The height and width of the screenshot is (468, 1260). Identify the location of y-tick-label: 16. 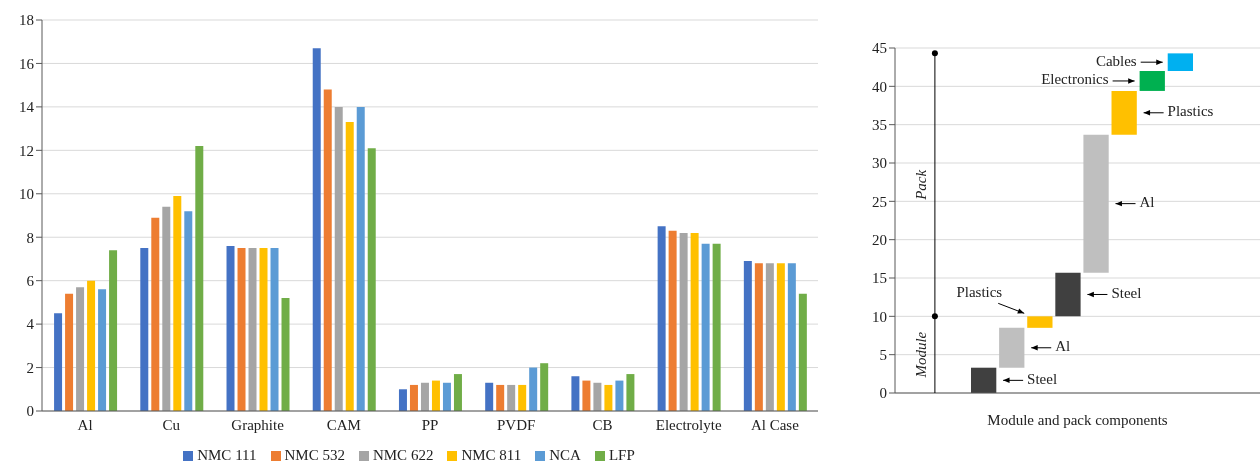
(27, 63).